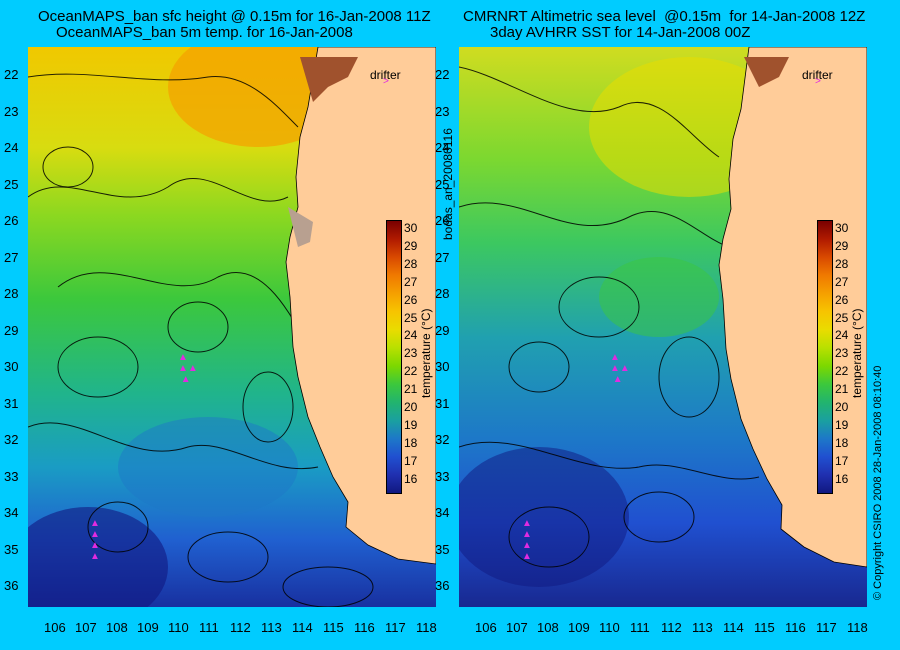 The width and height of the screenshot is (900, 650). What do you see at coordinates (857, 627) in the screenshot?
I see `right-lon-tick: 118` at bounding box center [857, 627].